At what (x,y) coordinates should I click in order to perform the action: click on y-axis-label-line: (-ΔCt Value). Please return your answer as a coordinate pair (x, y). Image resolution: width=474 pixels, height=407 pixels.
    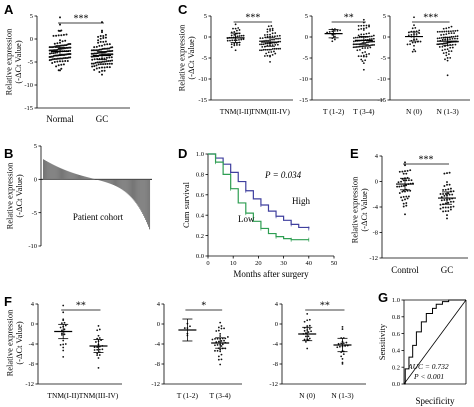
    Looking at the image, I should click on (19, 195).